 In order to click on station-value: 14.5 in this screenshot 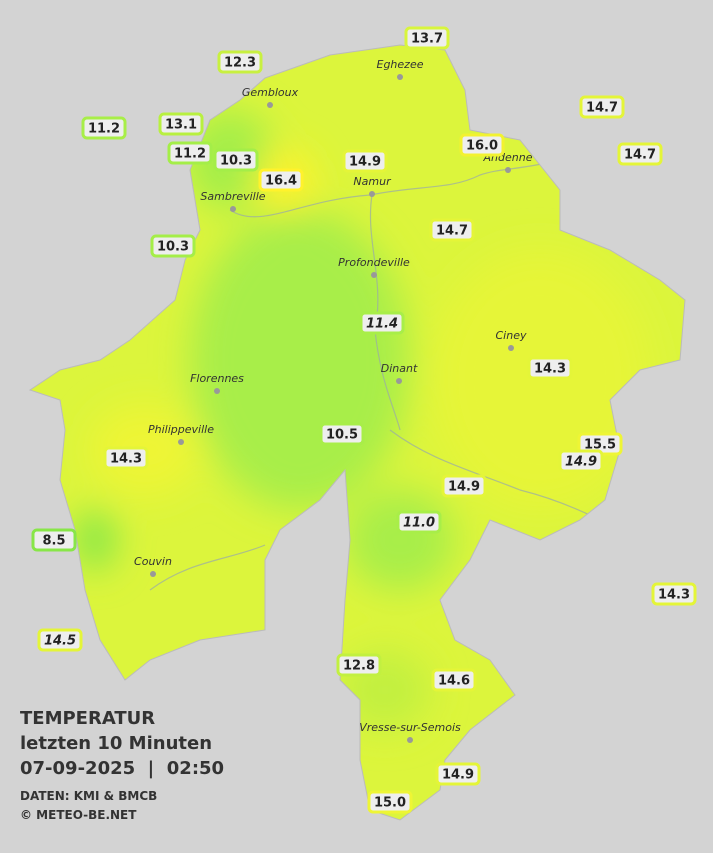, I will do `click(60, 641)`.